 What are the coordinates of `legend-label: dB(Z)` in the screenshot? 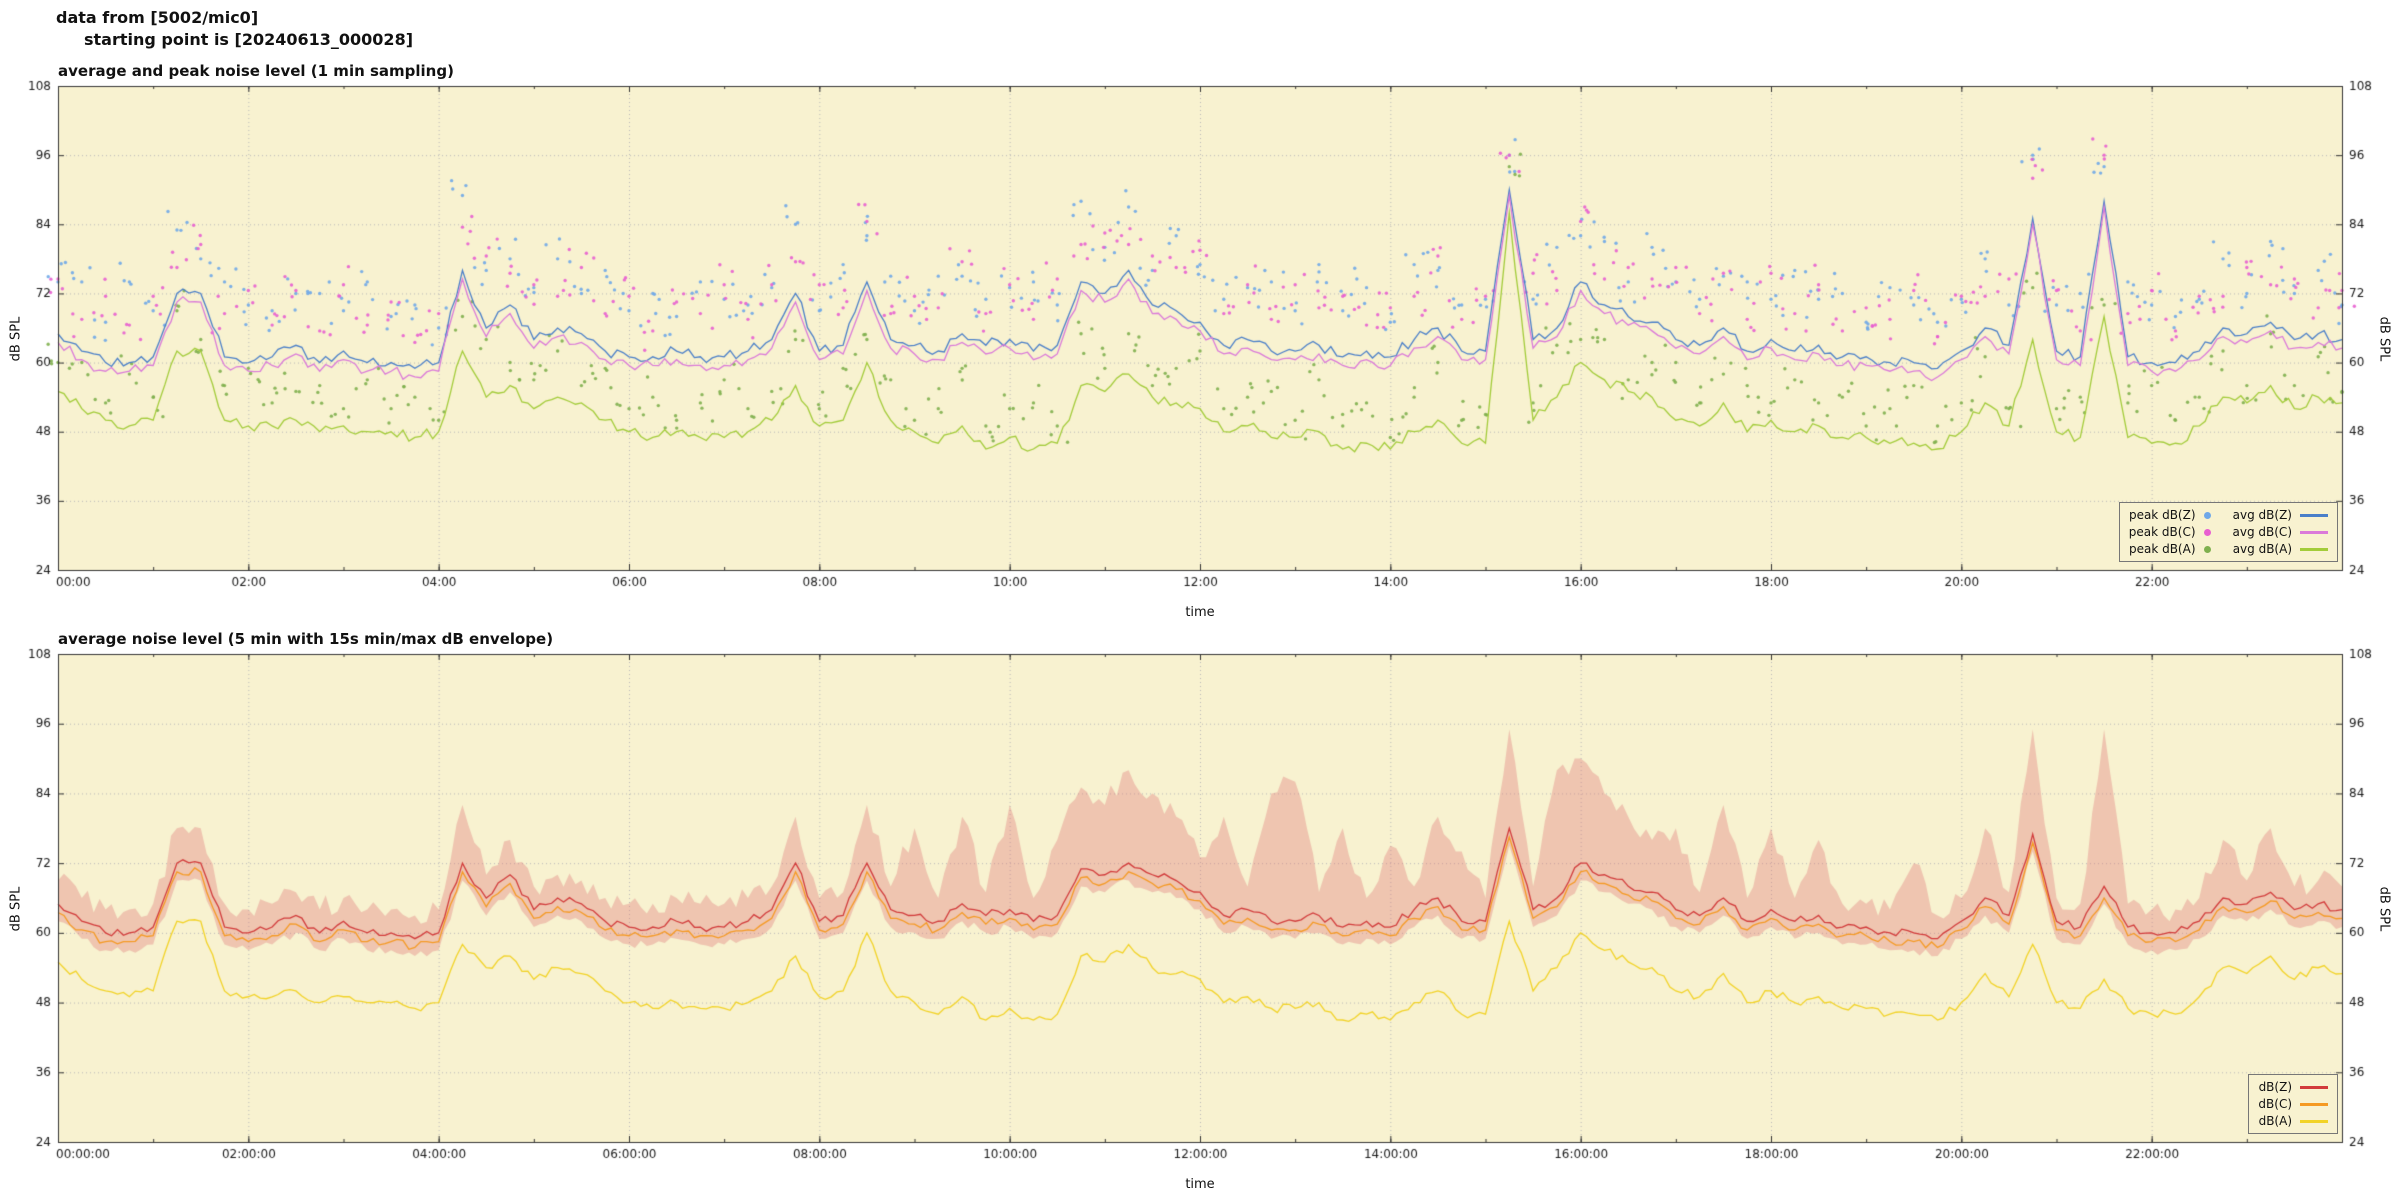 It's located at (2275, 1087).